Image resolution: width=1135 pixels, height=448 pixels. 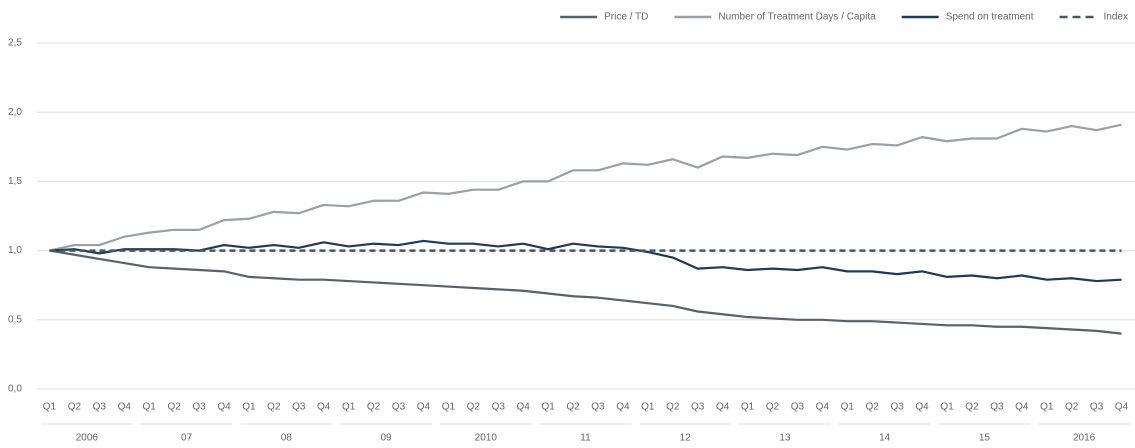 What do you see at coordinates (15, 43) in the screenshot?
I see `y-tick-label: 2,5` at bounding box center [15, 43].